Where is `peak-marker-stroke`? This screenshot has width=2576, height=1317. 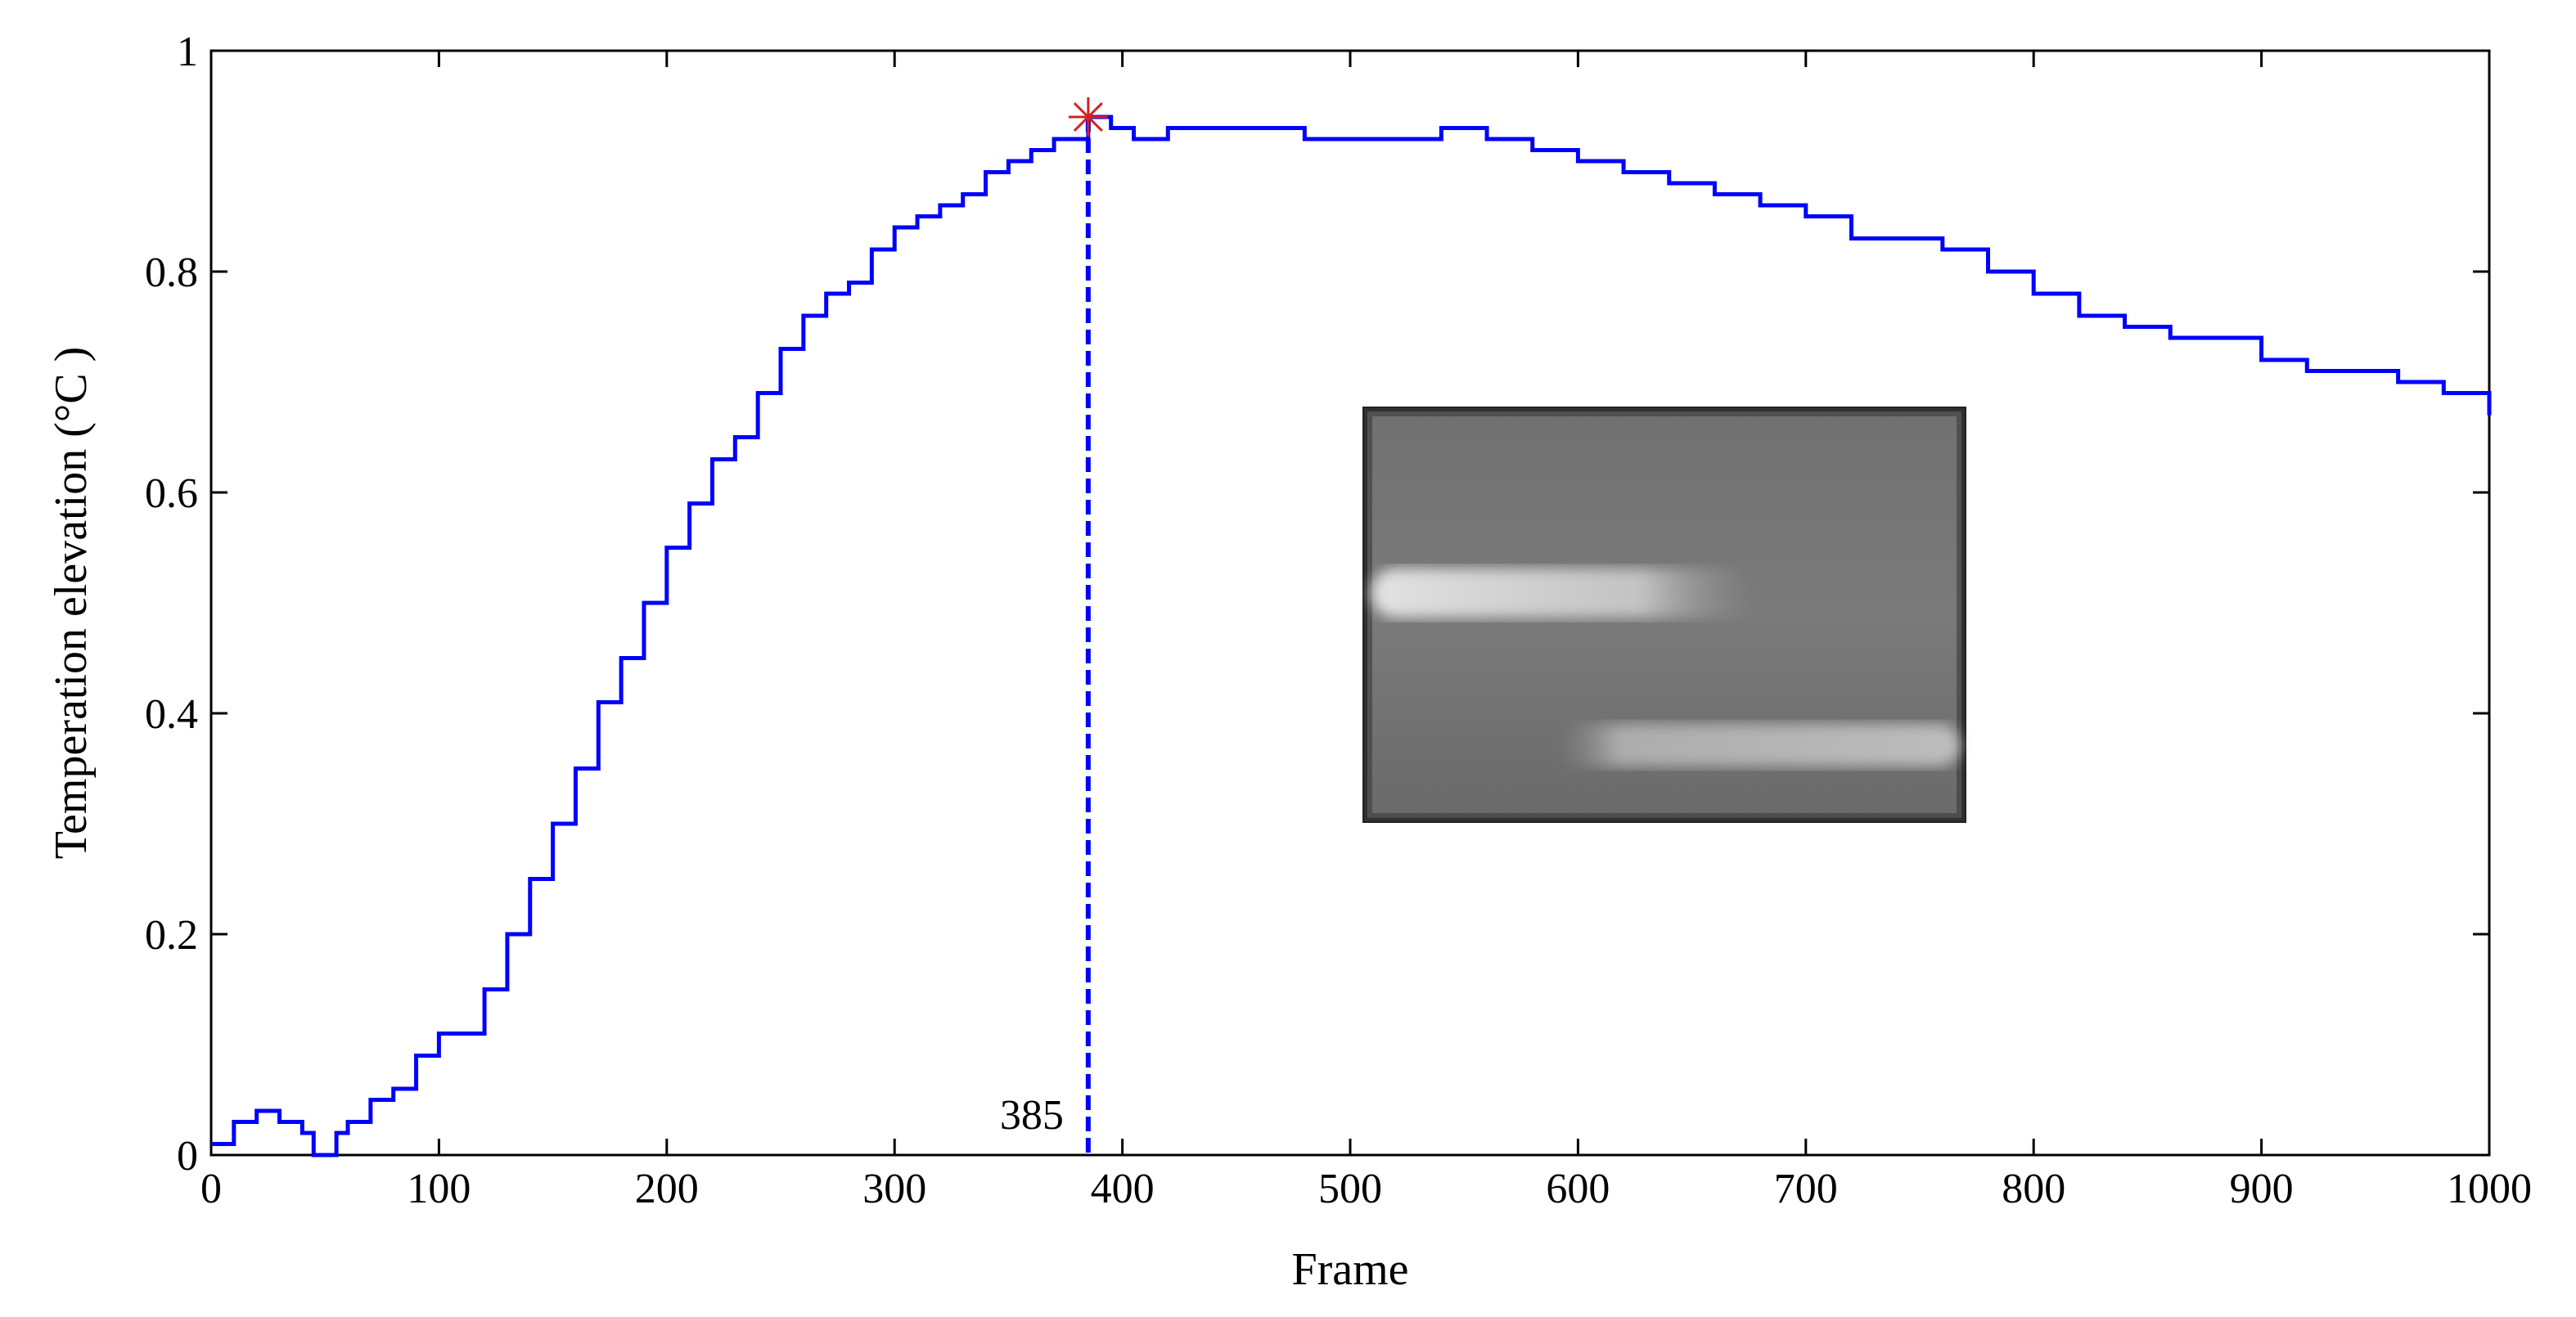 peak-marker-stroke is located at coordinates (1088, 117).